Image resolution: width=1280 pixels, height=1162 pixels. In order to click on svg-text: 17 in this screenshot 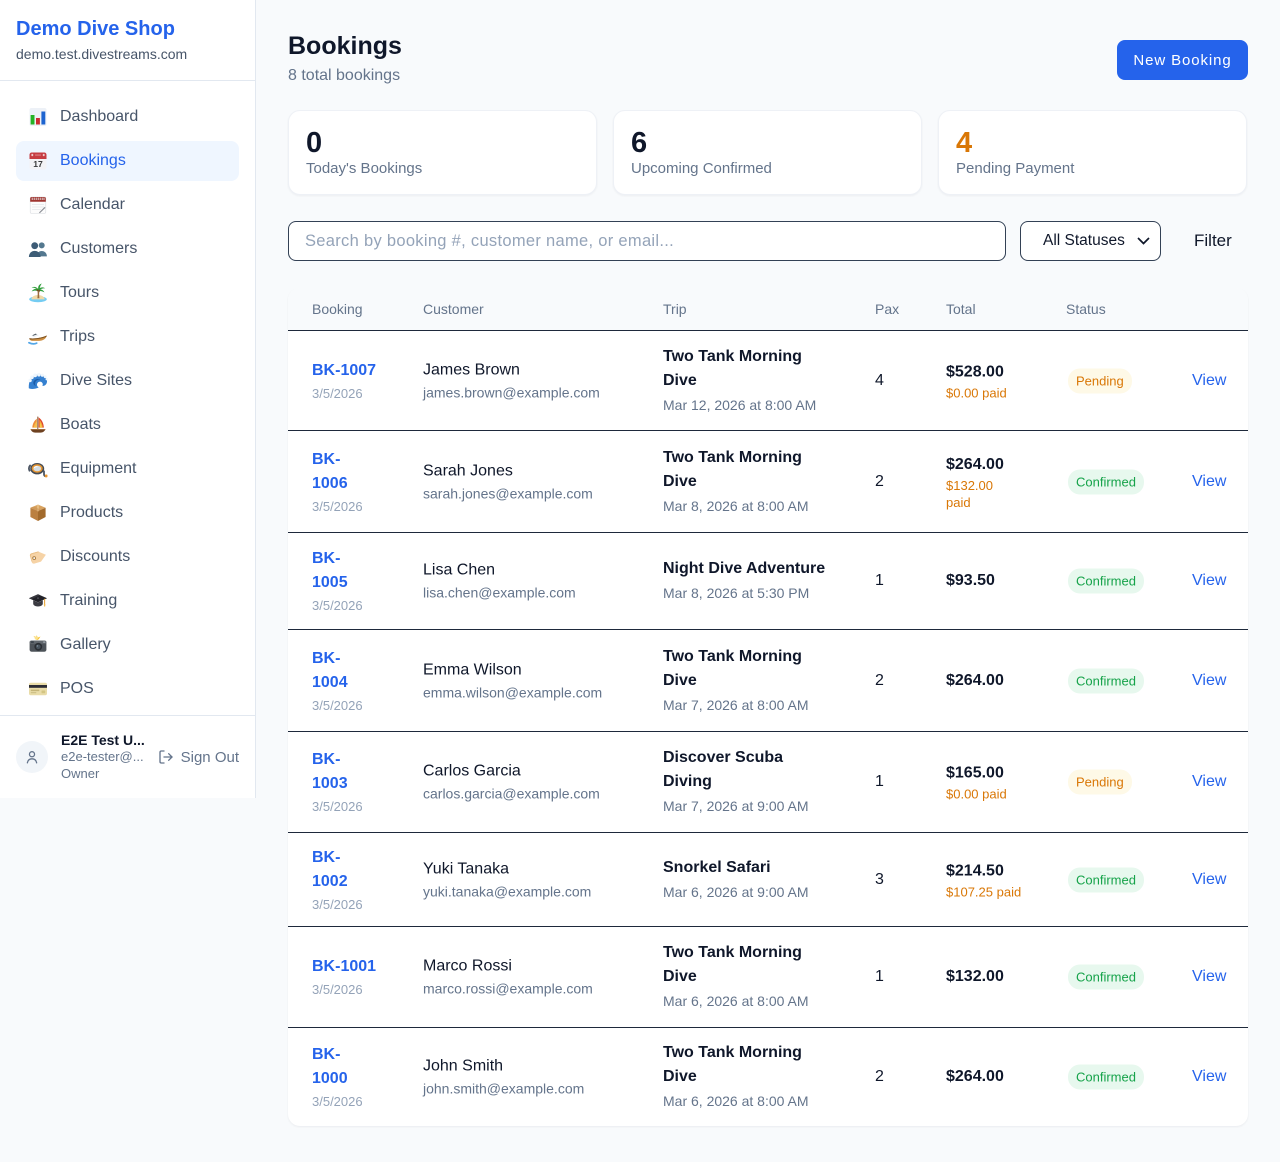, I will do `click(38, 164)`.